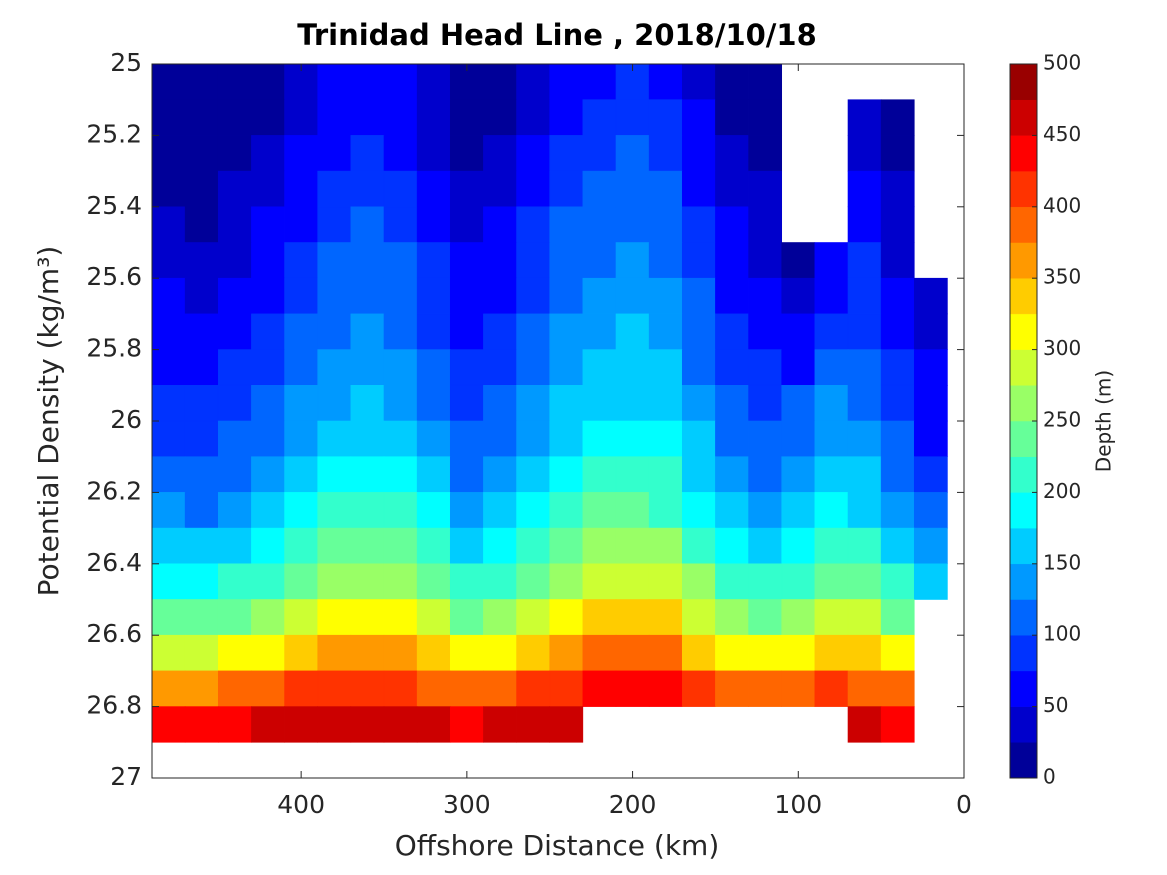 The image size is (1167, 875). What do you see at coordinates (114, 276) in the screenshot?
I see `y-tick-label: 25.6` at bounding box center [114, 276].